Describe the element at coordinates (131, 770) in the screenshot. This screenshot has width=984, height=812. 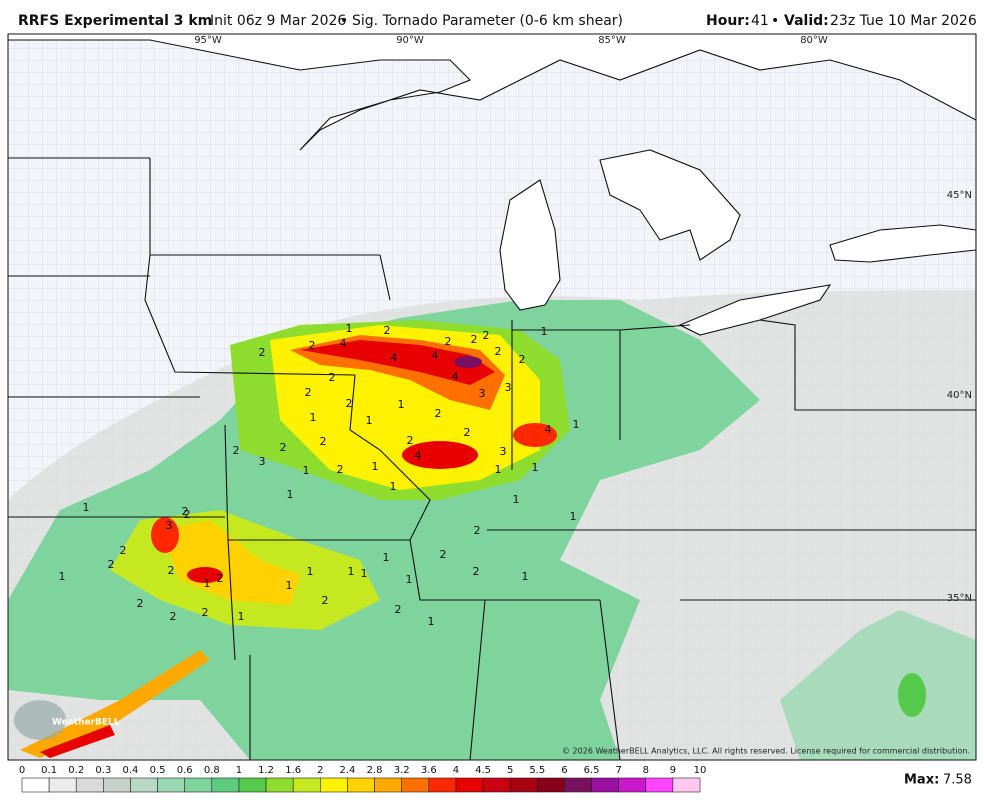
I see `colorbar-tick-label: 0.4` at that location.